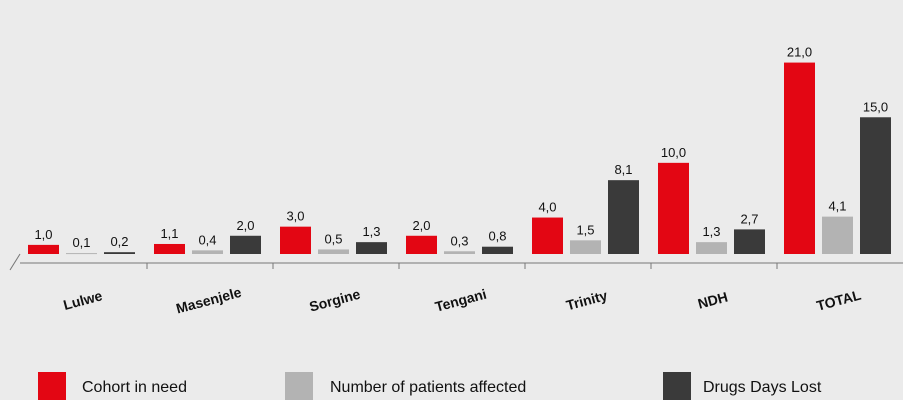  Describe the element at coordinates (119, 241) in the screenshot. I see `data-label: 0,2` at that location.